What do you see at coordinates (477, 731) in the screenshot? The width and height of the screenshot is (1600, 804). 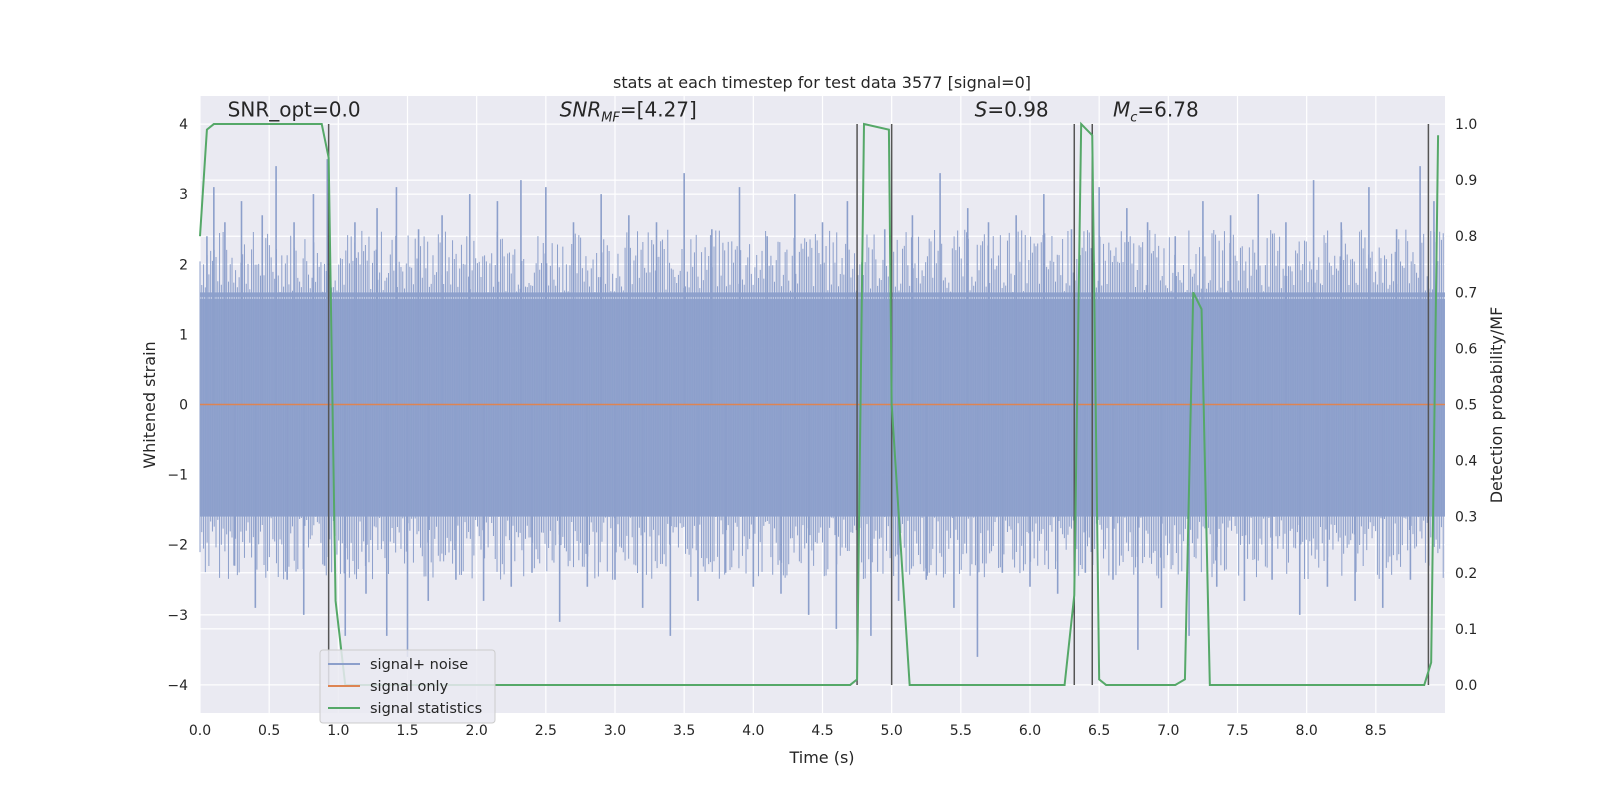 I see `x-tick-label: 2.0` at bounding box center [477, 731].